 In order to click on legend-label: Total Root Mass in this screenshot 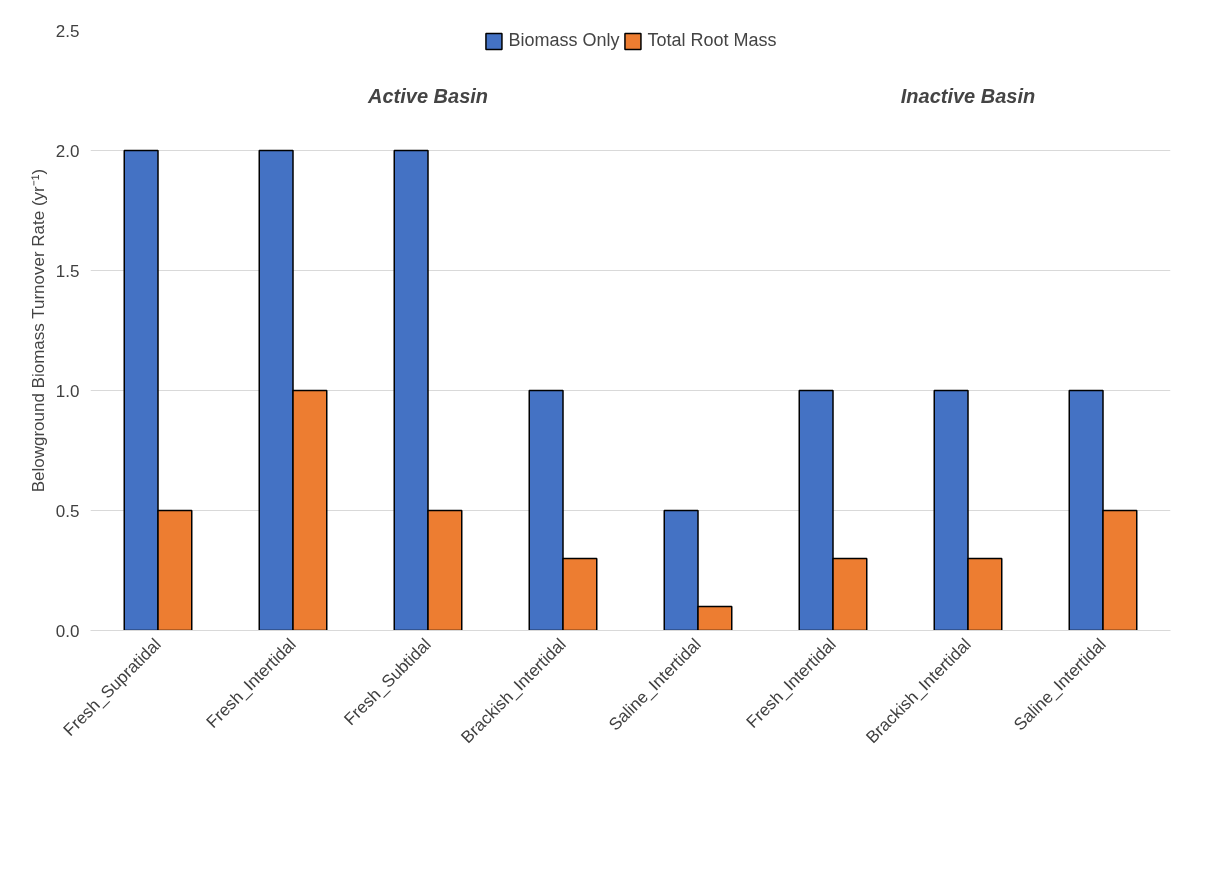, I will do `click(712, 40)`.